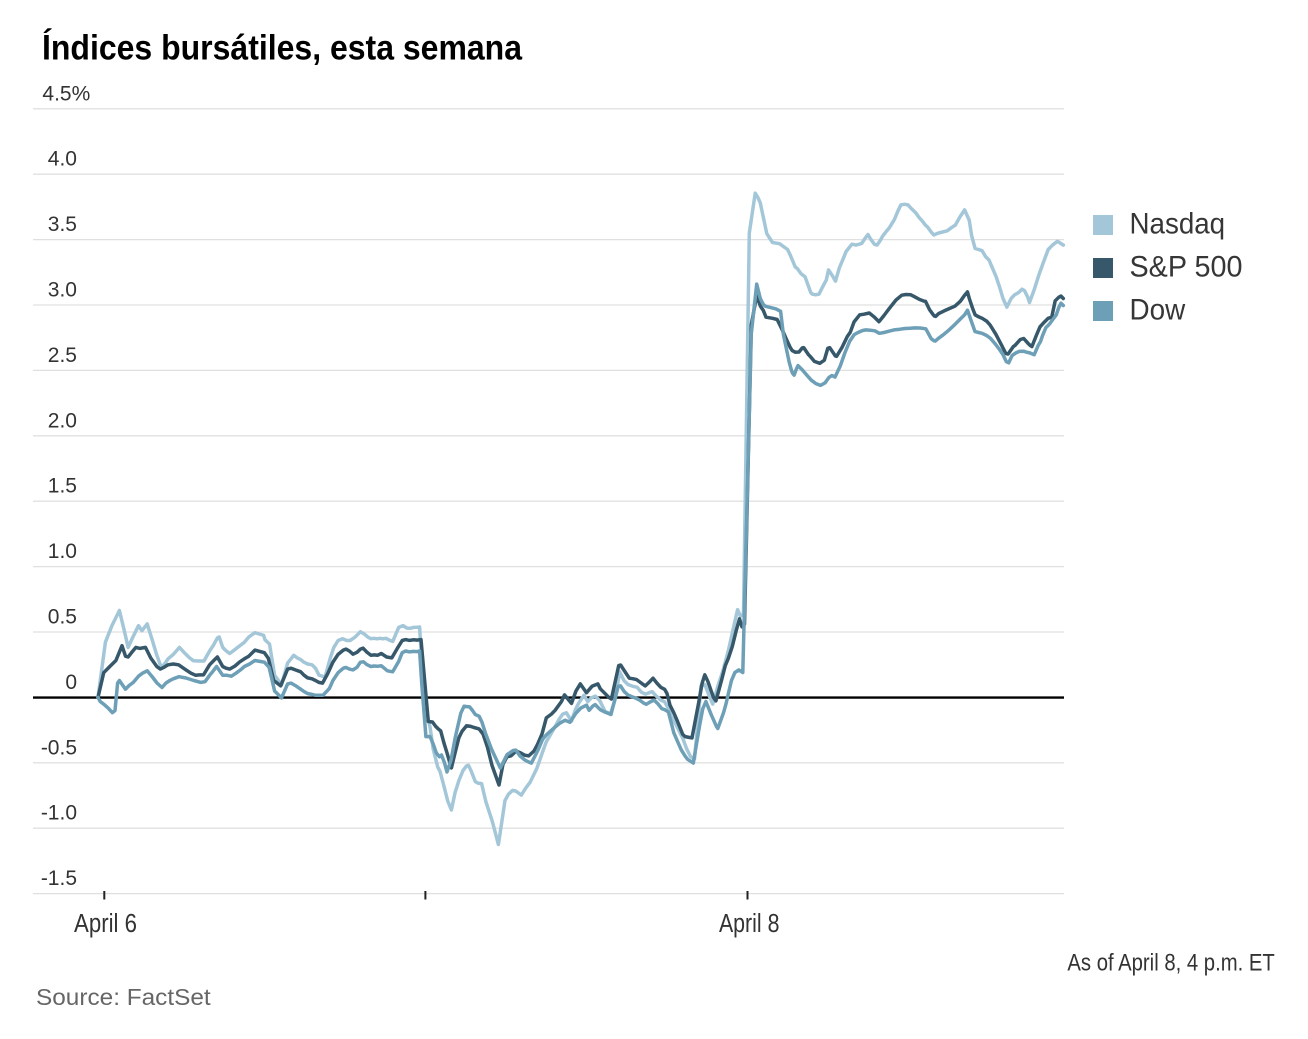  Describe the element at coordinates (62, 420) in the screenshot. I see `svg-text: 2.0` at that location.